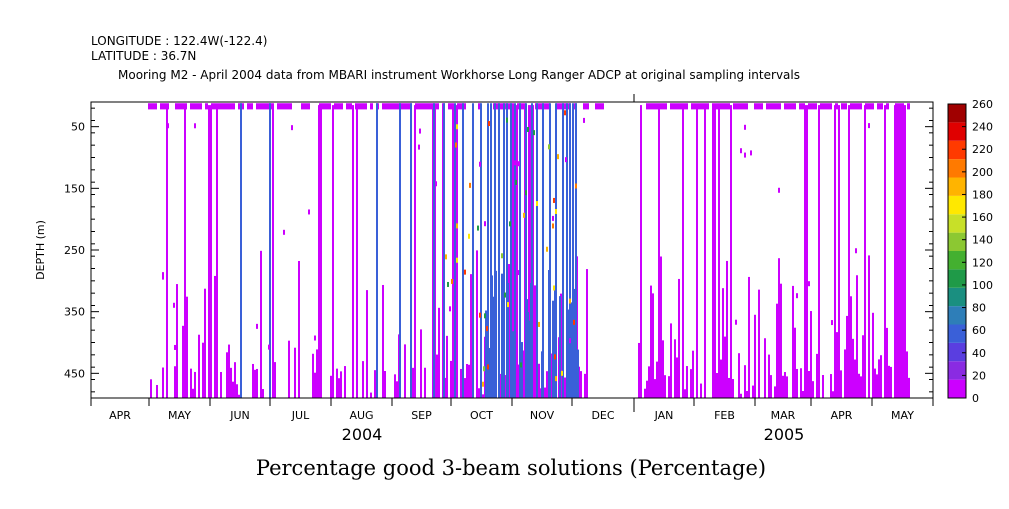 Image resolution: width=1009 pixels, height=509 pixels. What do you see at coordinates (120, 415) in the screenshot?
I see `x-month-label: APR` at bounding box center [120, 415].